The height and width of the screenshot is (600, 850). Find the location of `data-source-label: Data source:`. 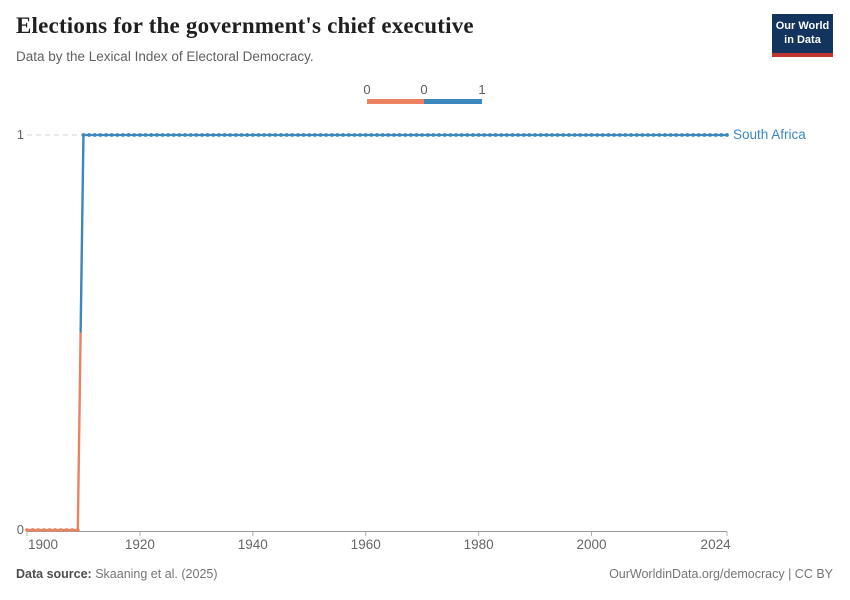

data-source-label: Data source: is located at coordinates (54, 574).